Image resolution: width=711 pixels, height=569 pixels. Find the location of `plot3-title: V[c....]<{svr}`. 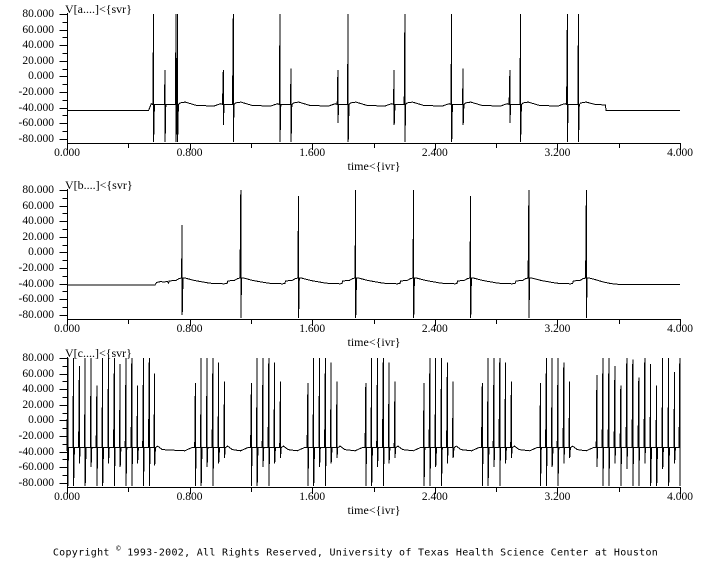

plot3-title: V[c....]<{svr} is located at coordinates (98, 353).